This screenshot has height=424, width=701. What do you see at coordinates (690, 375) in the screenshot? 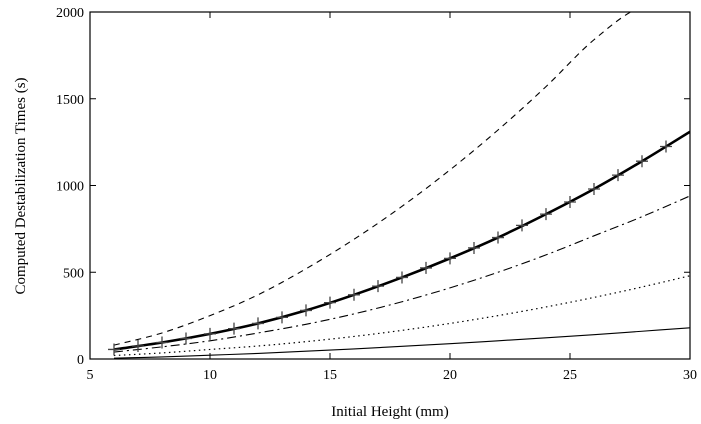
I see `x-tick-label: 30` at bounding box center [690, 375].